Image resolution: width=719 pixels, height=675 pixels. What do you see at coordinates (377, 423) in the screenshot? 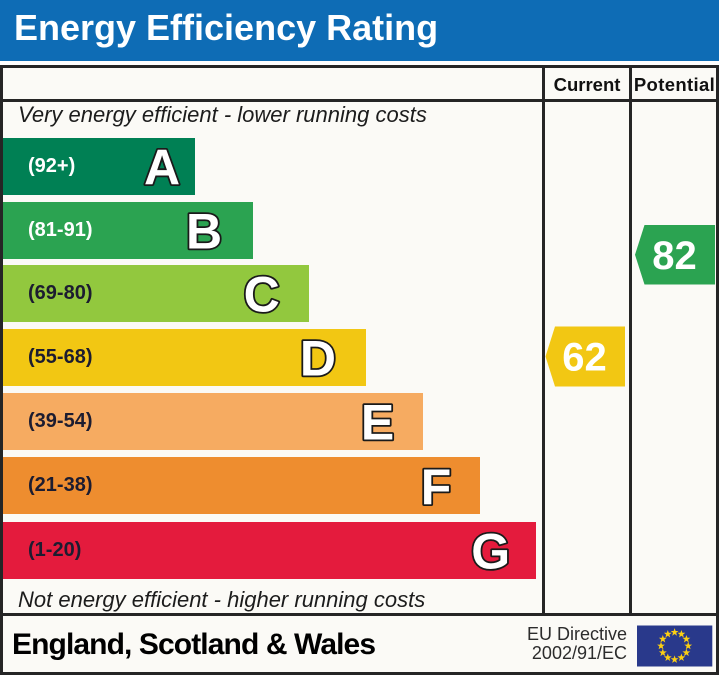
I see `svg-text: E` at bounding box center [377, 423].